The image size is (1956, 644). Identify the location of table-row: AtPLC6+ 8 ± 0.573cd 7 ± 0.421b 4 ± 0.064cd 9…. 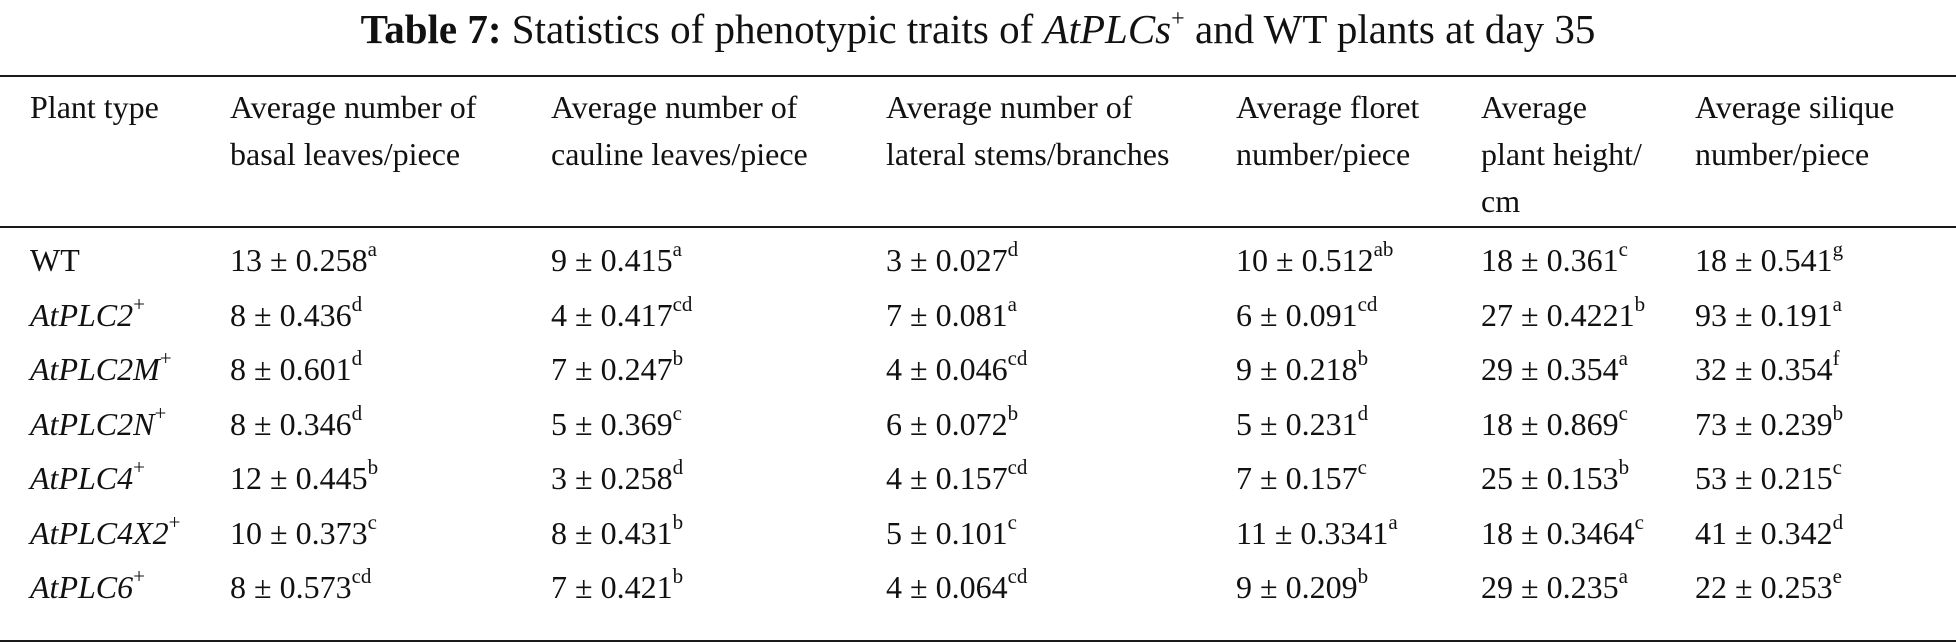
(978, 587).